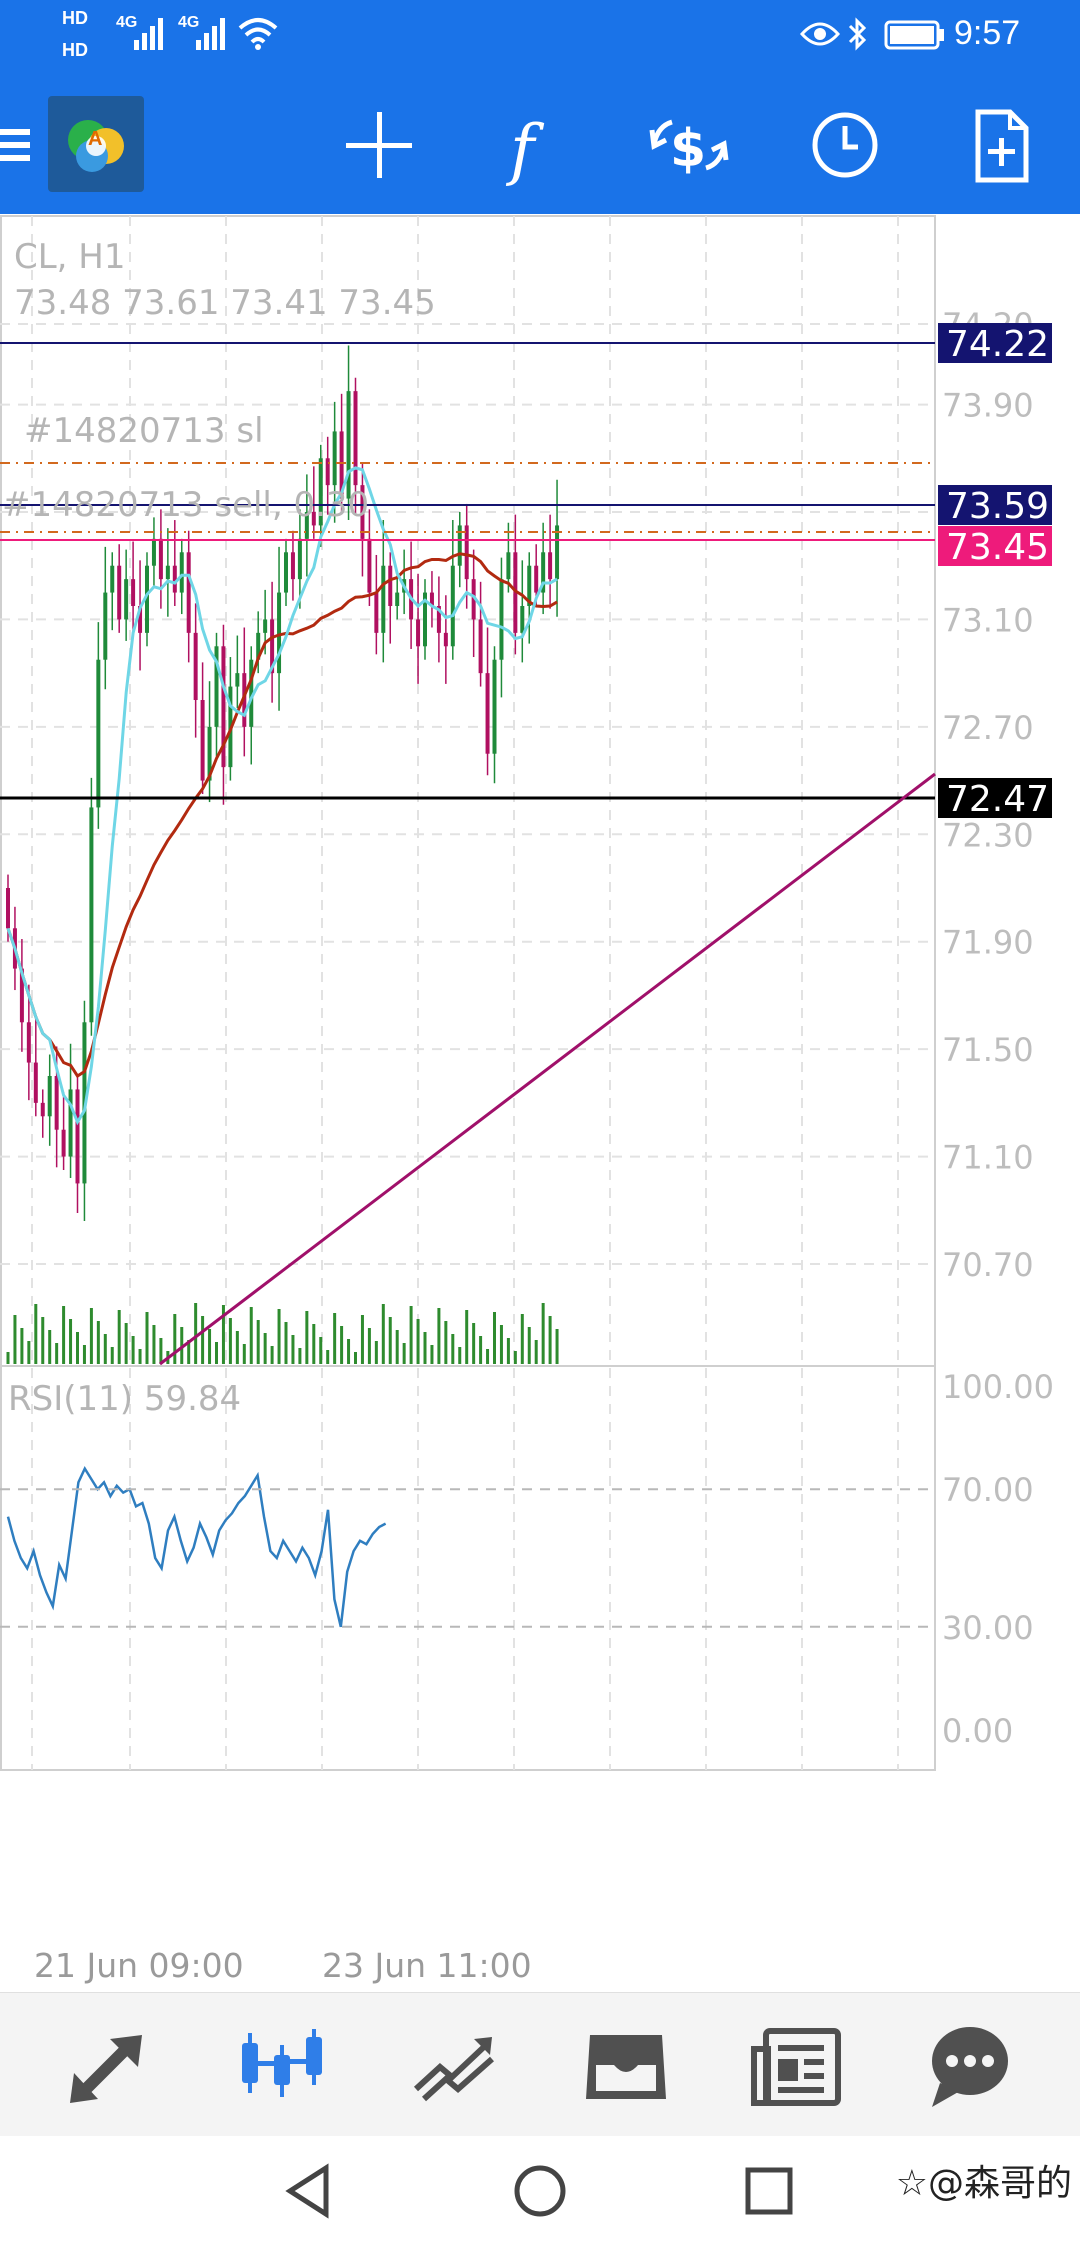 Image resolution: width=1080 pixels, height=2244 pixels. I want to click on quotes-icon, so click(110, 2065).